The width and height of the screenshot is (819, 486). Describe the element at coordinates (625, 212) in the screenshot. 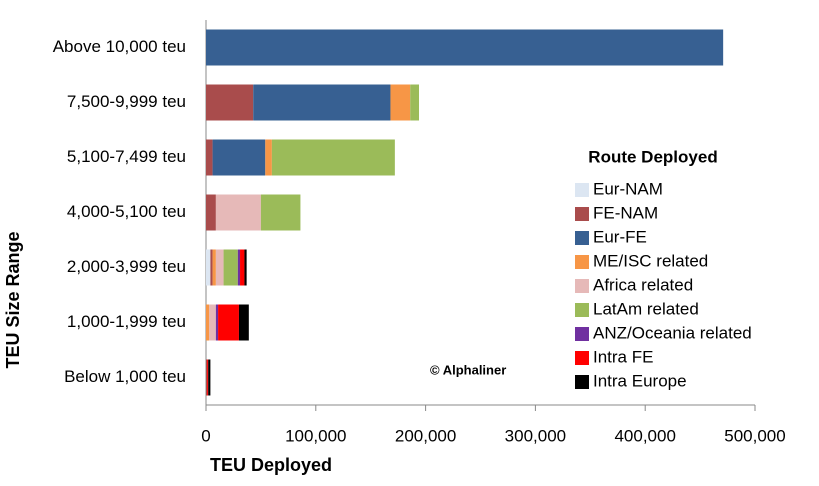

I see `legend-label: FE-NAM` at that location.